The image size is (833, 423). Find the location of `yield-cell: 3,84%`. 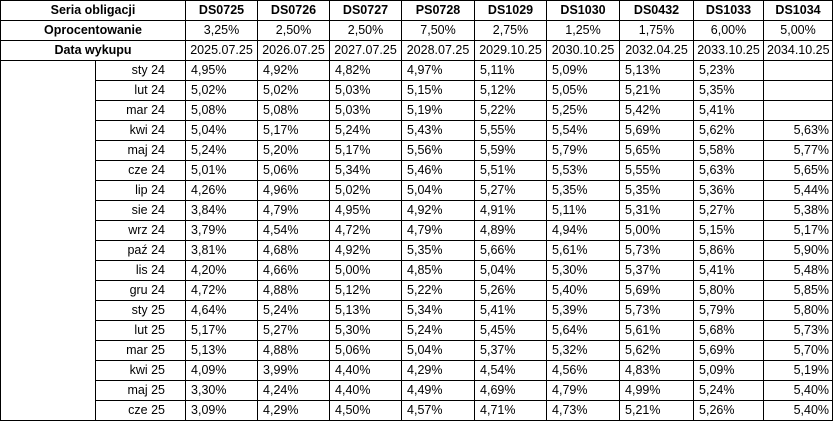

yield-cell: 3,84% is located at coordinates (222, 210).